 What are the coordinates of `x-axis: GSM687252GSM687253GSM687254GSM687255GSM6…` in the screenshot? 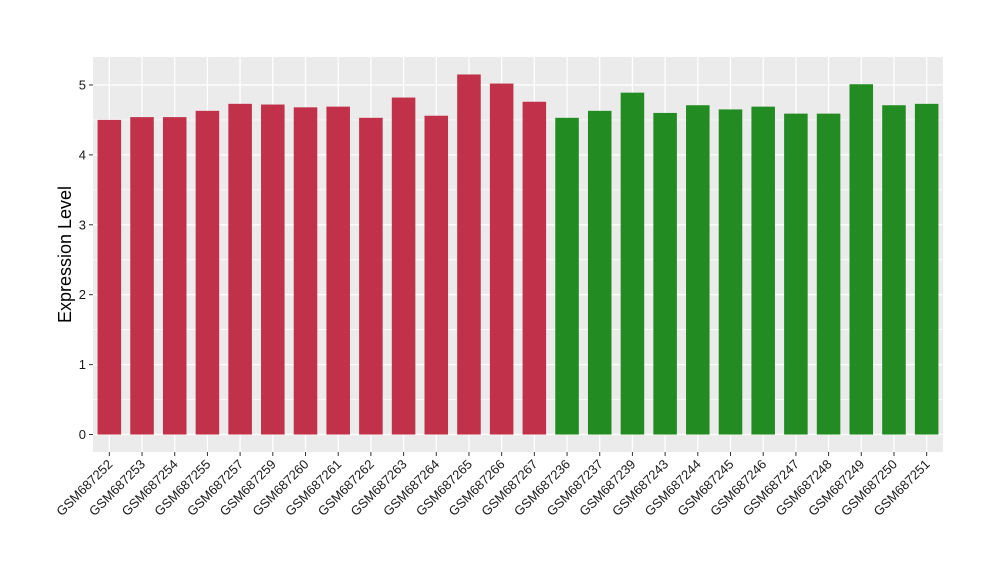 It's located at (493, 485).